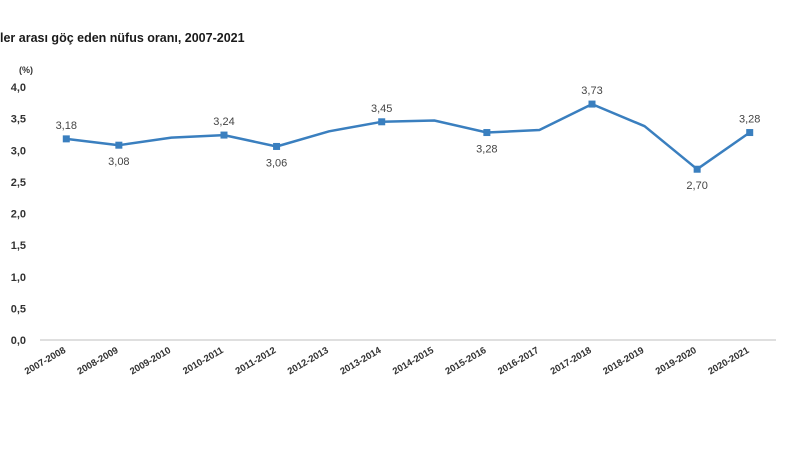 This screenshot has height=450, width=800. What do you see at coordinates (223, 122) in the screenshot?
I see `data-label: 3,24` at bounding box center [223, 122].